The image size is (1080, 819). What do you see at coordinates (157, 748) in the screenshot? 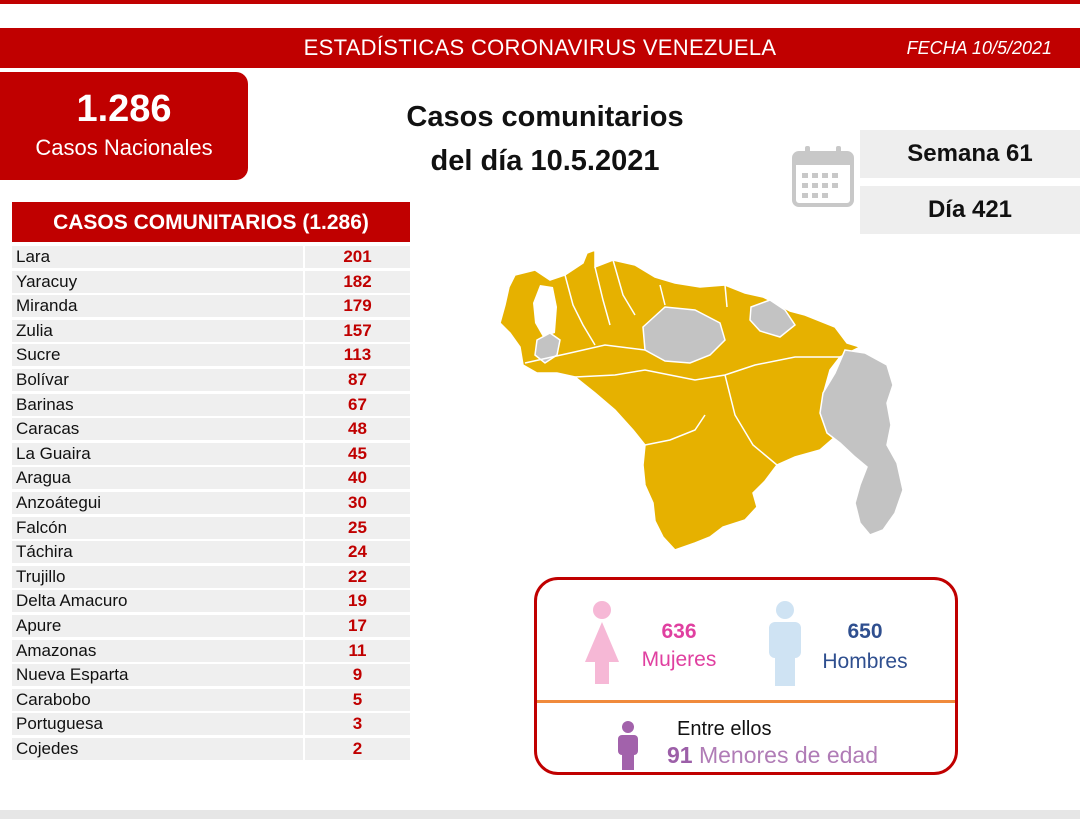
I see `state-name: Cojedes` at bounding box center [157, 748].